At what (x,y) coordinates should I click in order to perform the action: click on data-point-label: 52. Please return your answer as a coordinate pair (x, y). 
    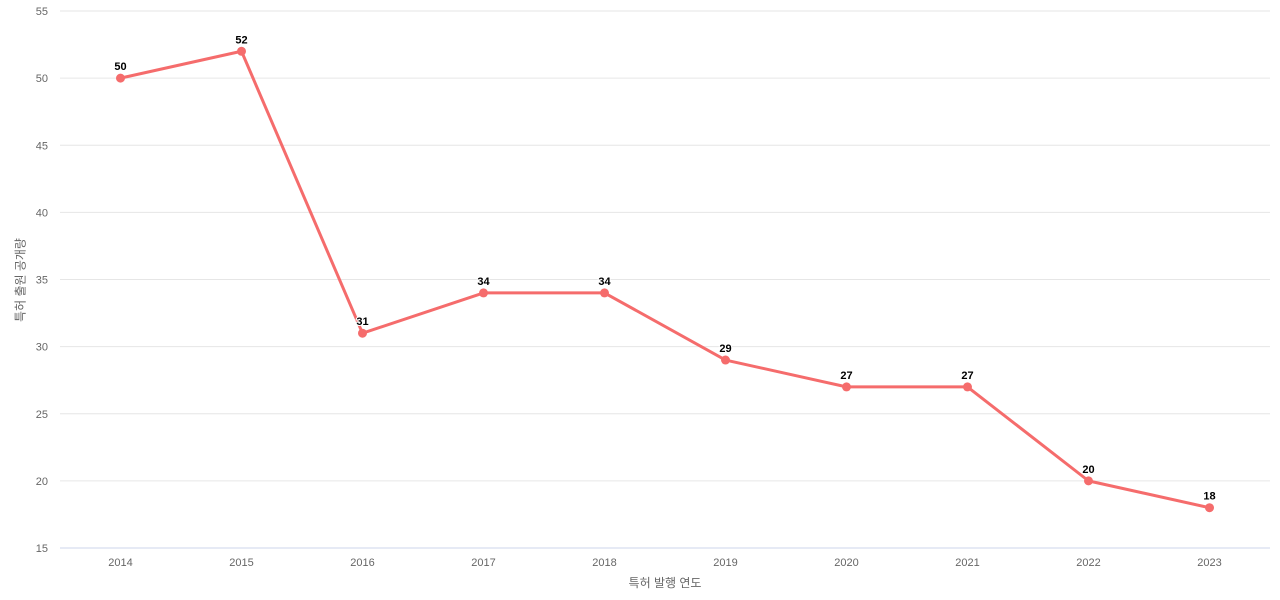
    Looking at the image, I should click on (241, 40).